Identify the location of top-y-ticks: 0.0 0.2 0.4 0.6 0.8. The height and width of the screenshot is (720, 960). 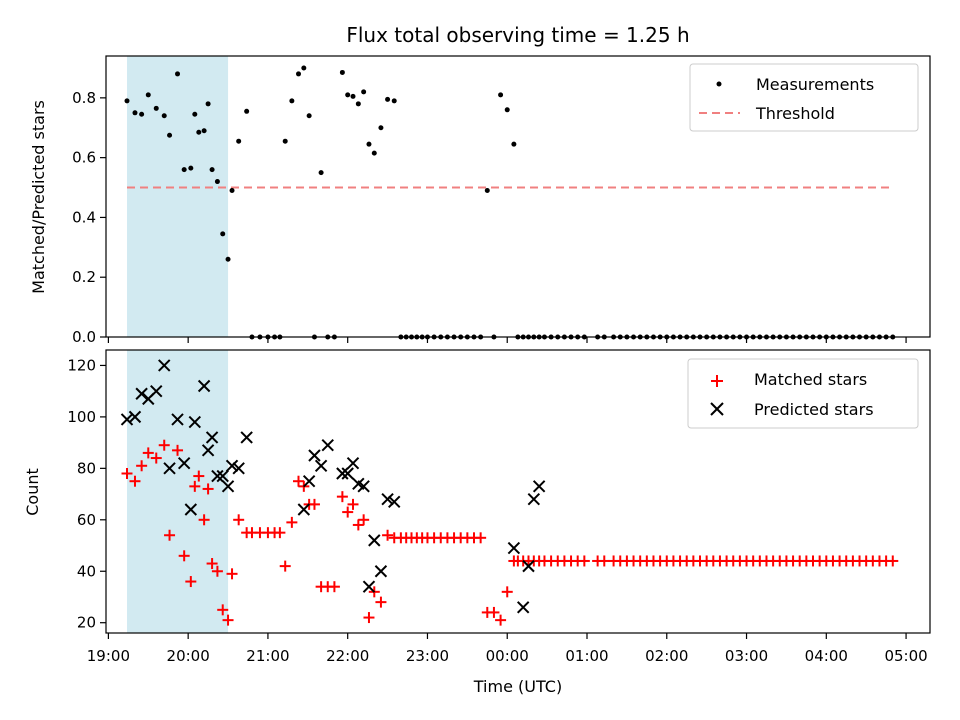
(89, 217).